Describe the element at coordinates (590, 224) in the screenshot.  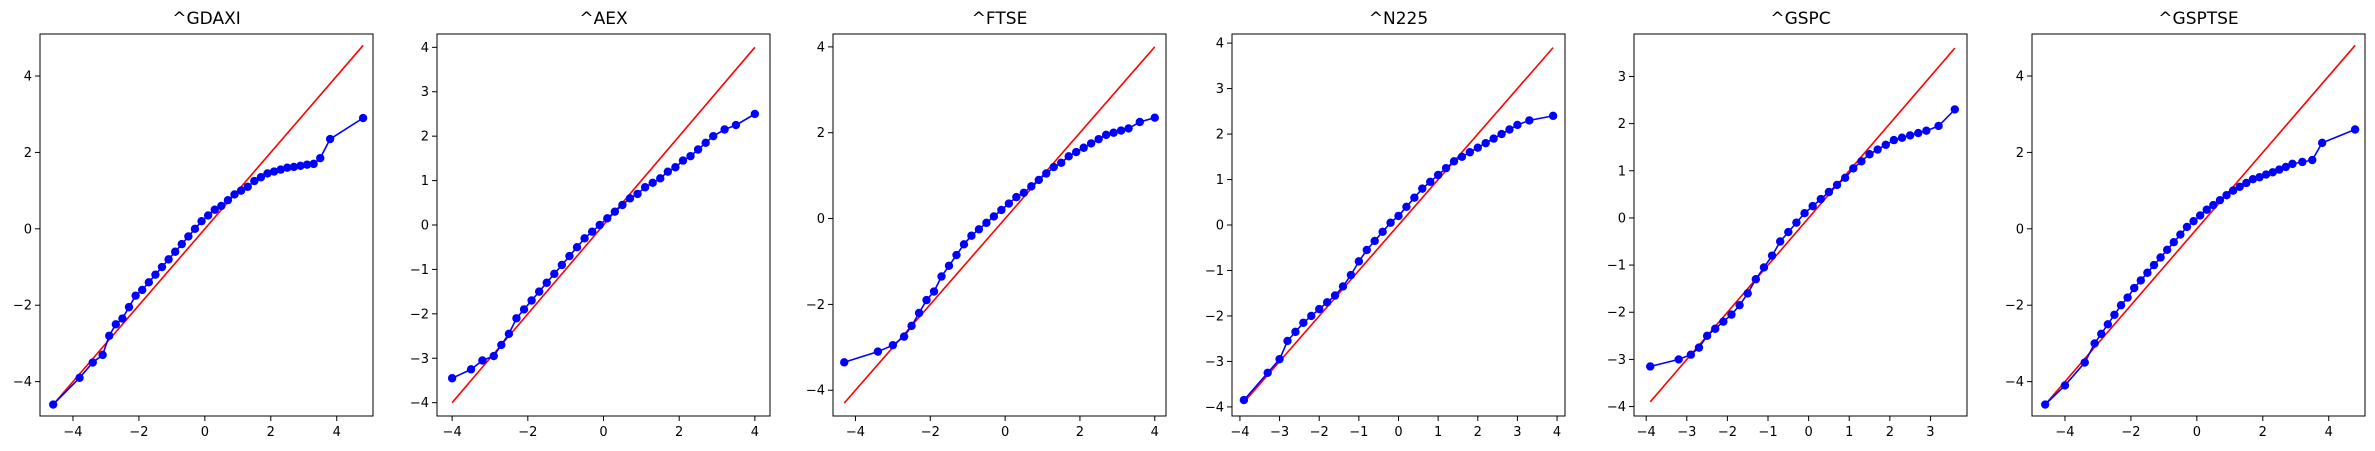
I see `qq-panel-1: ^AEX −4 −2 0 2 4 −4 −3 −2 −1 0 1 2 3 4` at that location.